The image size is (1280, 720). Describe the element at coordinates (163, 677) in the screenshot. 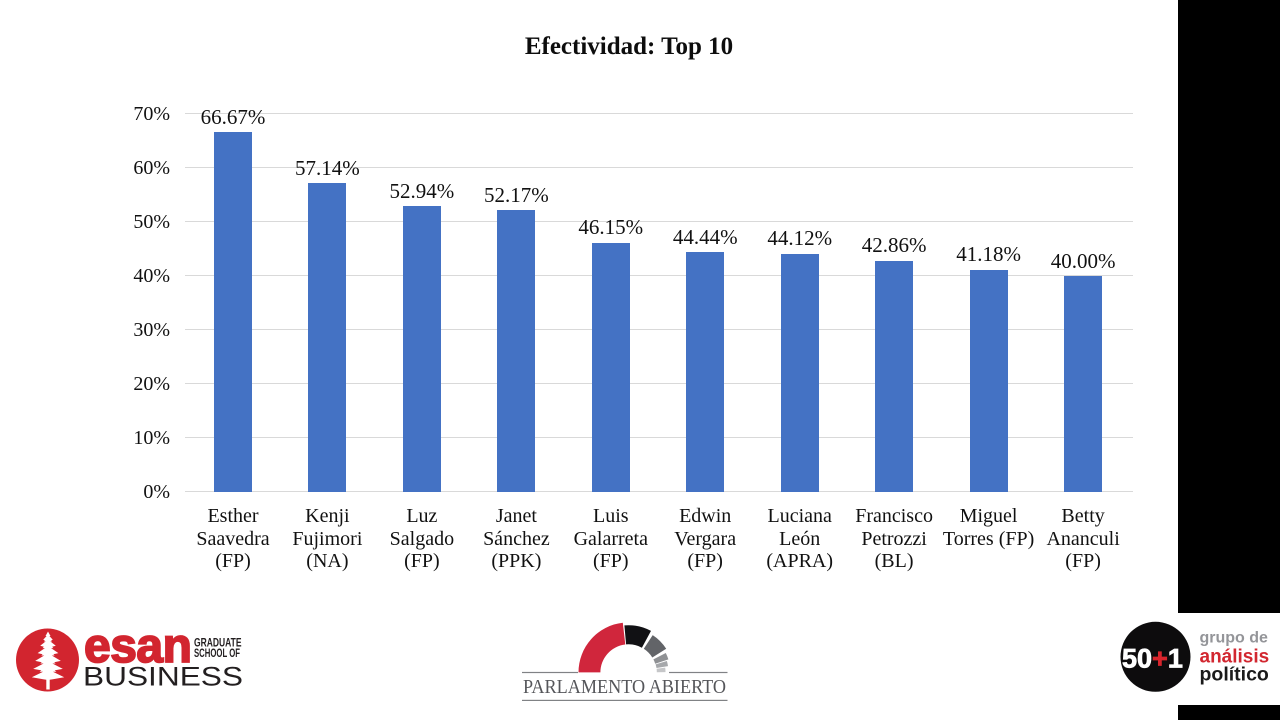

I see `svg-text: BUSINESS` at that location.